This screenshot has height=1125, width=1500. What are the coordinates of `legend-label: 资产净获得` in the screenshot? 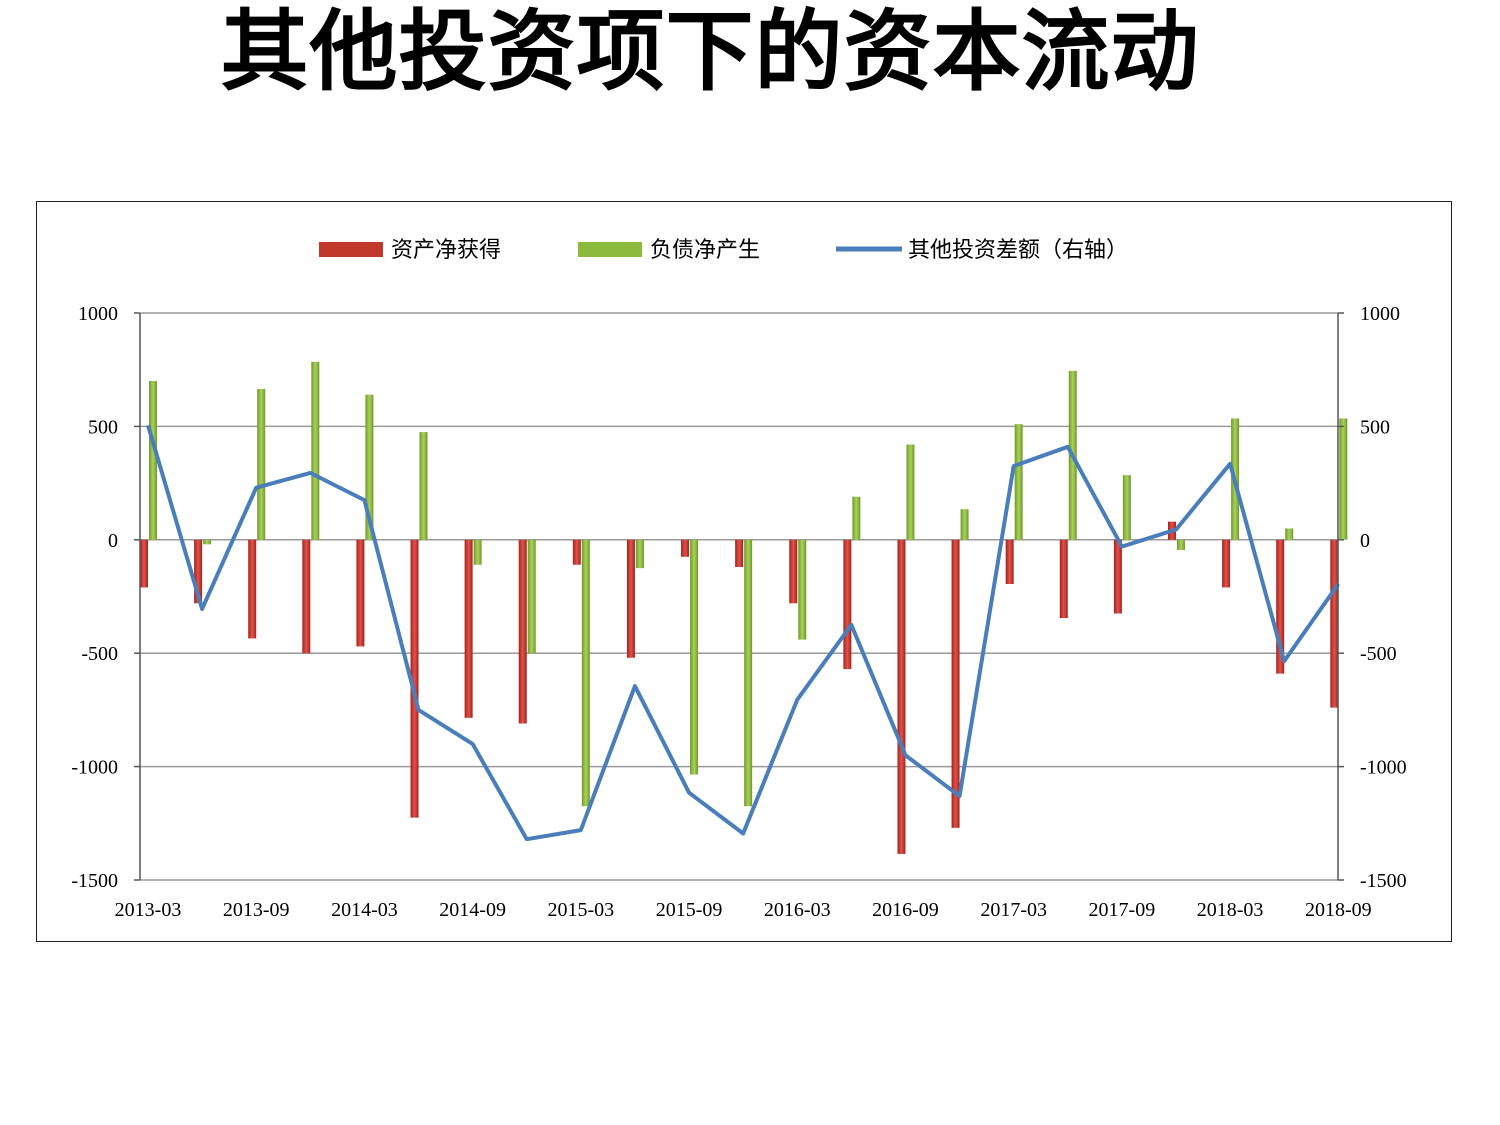 It's located at (446, 250).